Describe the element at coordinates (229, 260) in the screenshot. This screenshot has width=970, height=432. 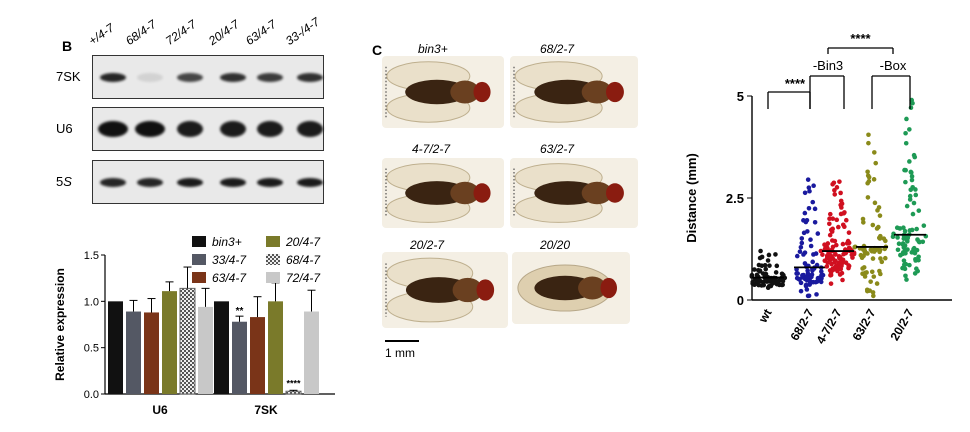
I see `legend-label: 33/4-7` at that location.